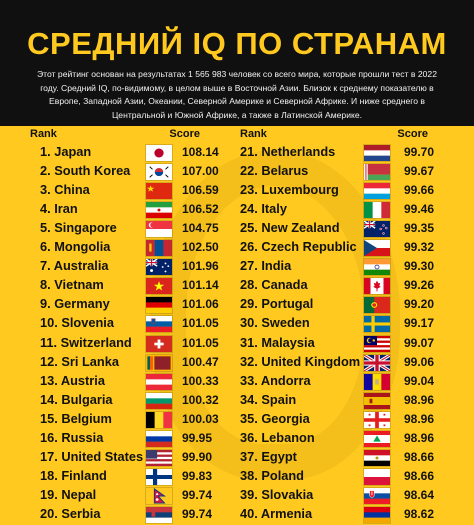 Image resolution: width=474 pixels, height=525 pixels. What do you see at coordinates (377, 381) in the screenshot?
I see `andorra-flag-icon` at bounding box center [377, 381].